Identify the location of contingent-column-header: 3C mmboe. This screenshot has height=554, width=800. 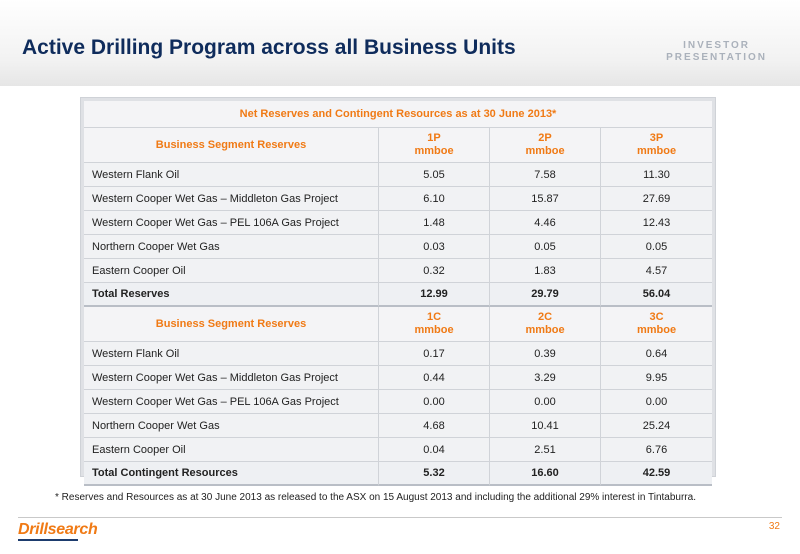
(656, 324).